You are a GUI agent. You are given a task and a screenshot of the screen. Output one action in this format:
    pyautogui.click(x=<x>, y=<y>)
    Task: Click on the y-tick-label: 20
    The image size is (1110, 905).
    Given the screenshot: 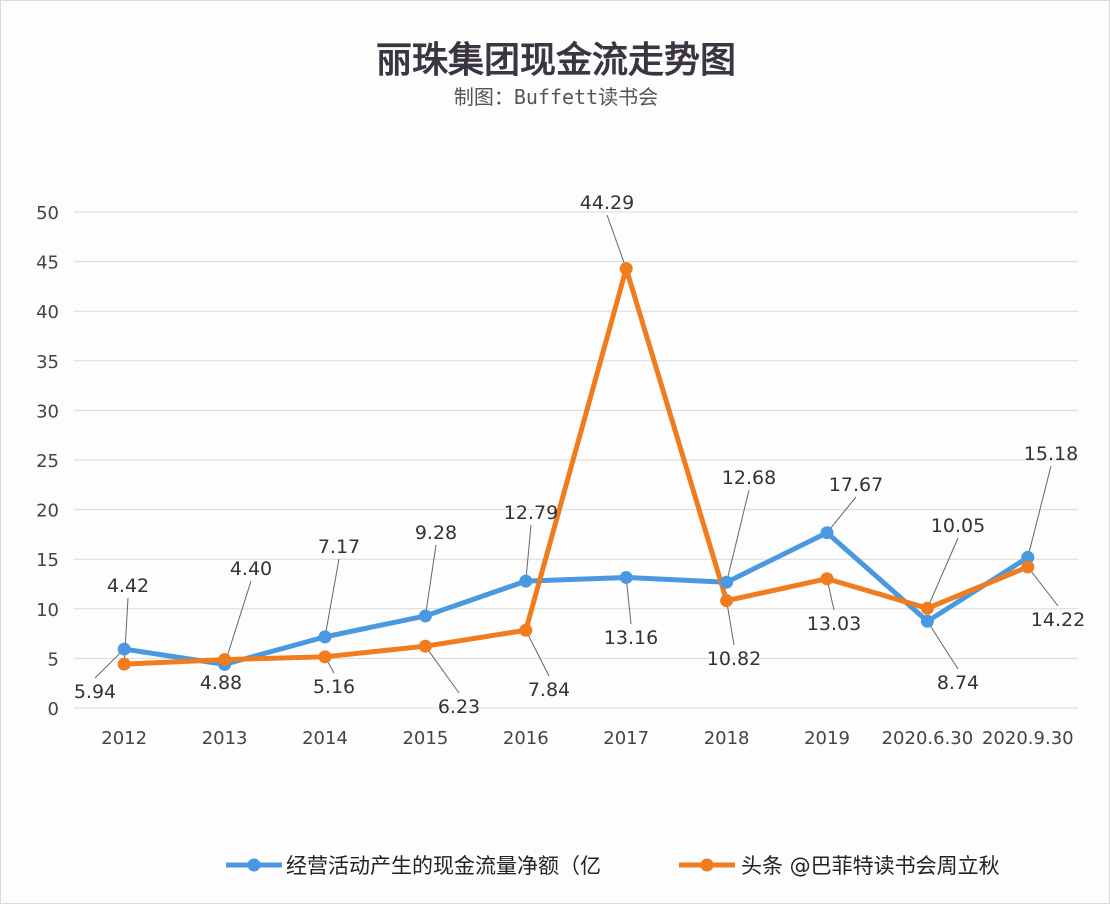 What is the action you would take?
    pyautogui.click(x=47, y=511)
    